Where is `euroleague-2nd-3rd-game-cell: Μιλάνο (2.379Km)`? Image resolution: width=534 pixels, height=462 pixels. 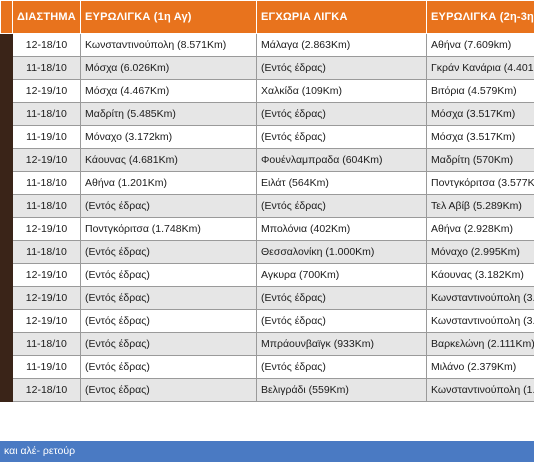
euroleague-2nd-3rd-game-cell: Μιλάνο (2.379Km) is located at coordinates (480, 367).